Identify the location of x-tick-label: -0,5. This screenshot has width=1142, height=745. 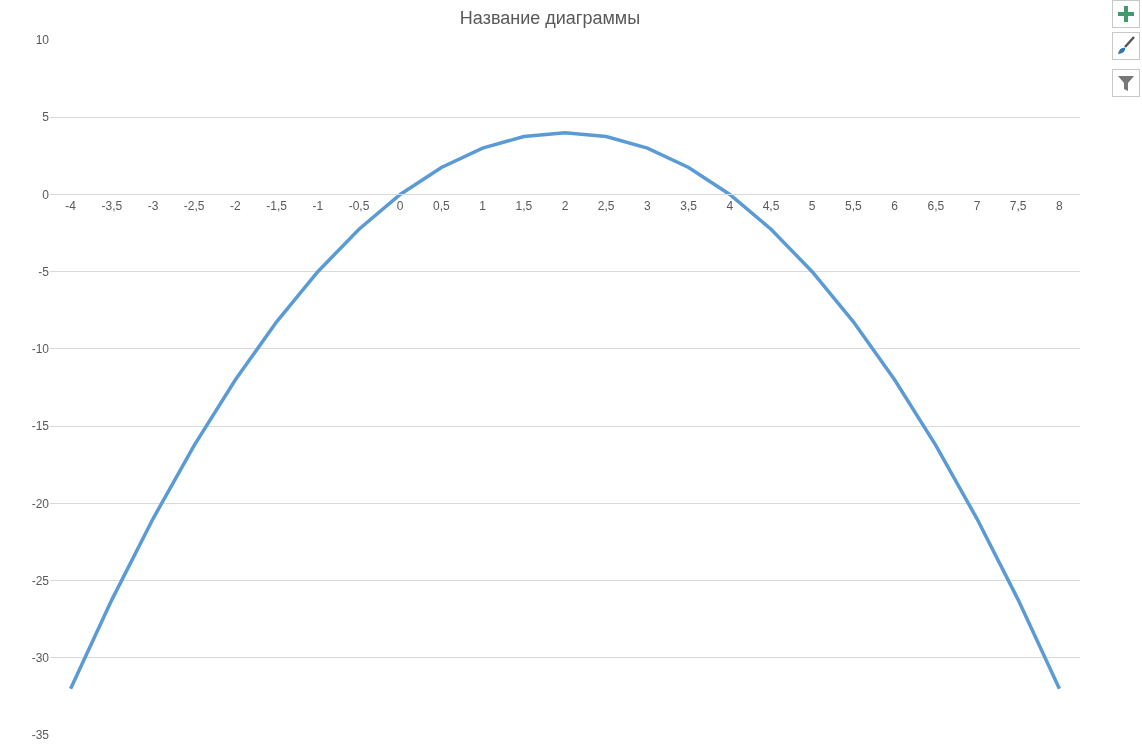
(359, 205).